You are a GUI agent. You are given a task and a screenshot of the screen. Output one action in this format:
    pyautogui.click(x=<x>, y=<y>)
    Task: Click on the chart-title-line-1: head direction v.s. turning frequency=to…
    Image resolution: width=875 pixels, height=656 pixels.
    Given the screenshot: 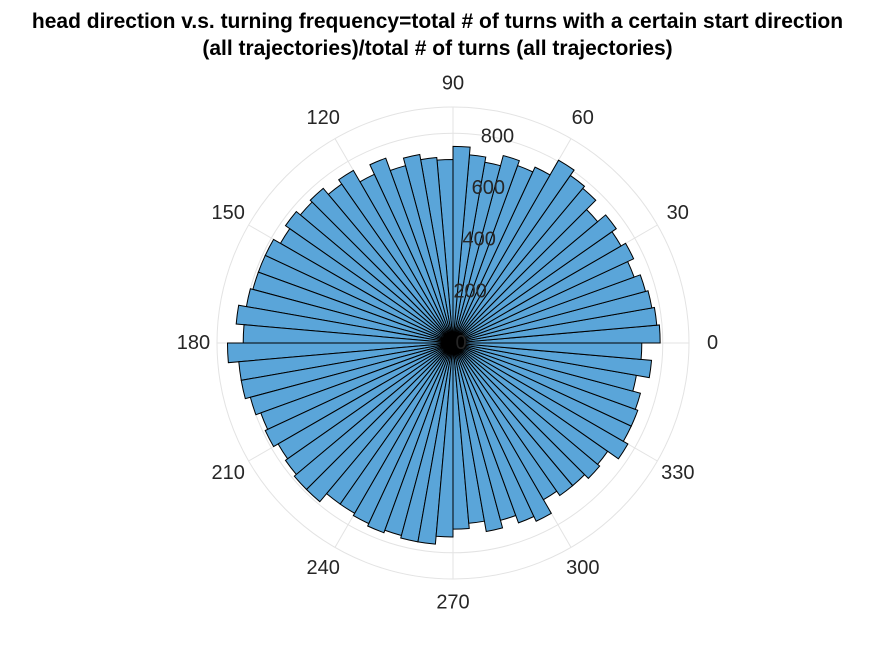 What is the action you would take?
    pyautogui.click(x=437, y=21)
    